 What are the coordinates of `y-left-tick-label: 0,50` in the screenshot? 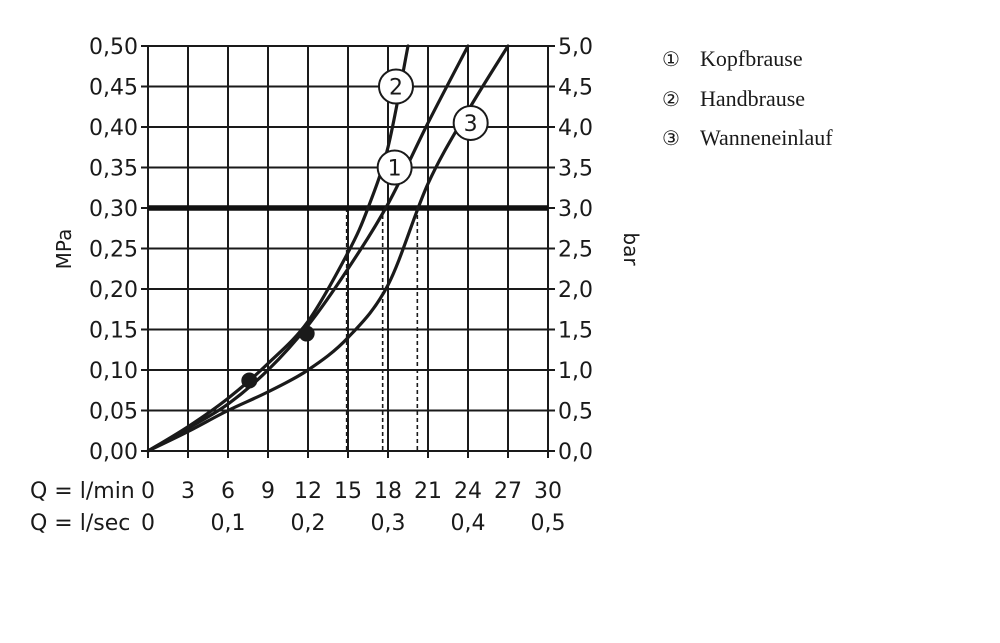 It's located at (113, 47).